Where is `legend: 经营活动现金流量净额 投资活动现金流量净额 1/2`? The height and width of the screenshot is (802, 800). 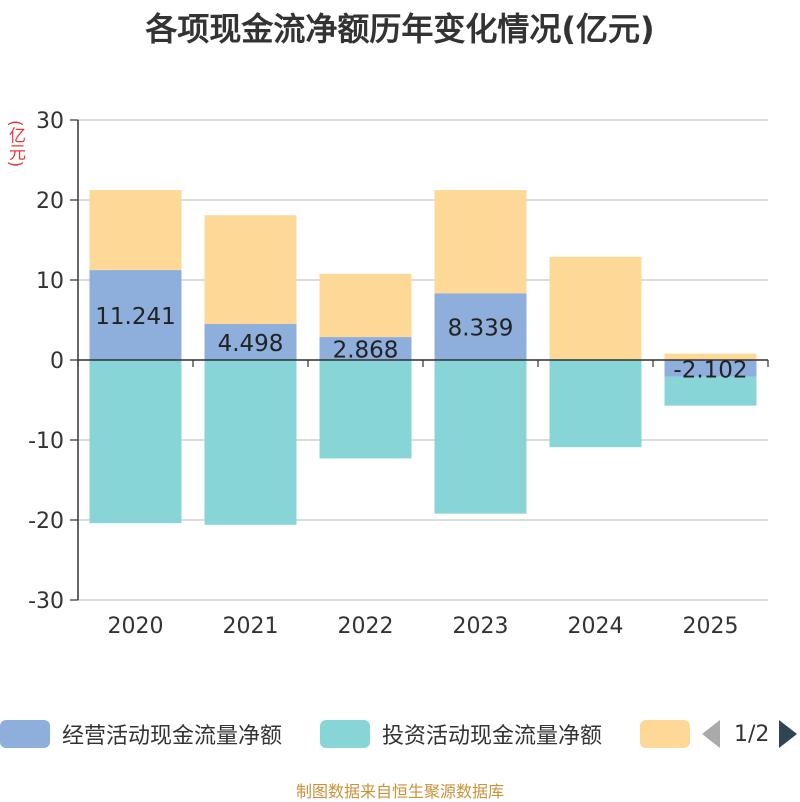 legend: 经营活动现金流量净额 投资活动现金流量净额 1/2 is located at coordinates (400, 734).